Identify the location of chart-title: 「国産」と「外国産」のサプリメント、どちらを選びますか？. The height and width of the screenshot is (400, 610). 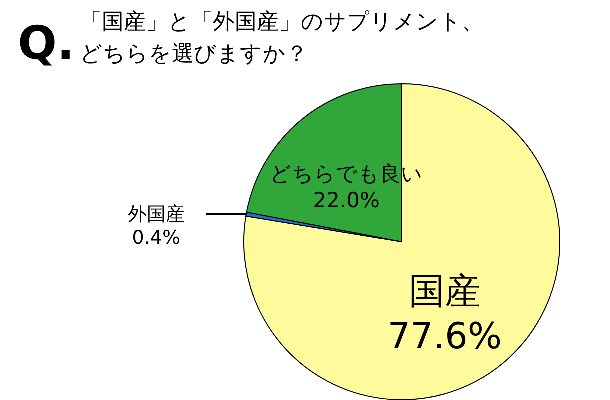
(282, 38).